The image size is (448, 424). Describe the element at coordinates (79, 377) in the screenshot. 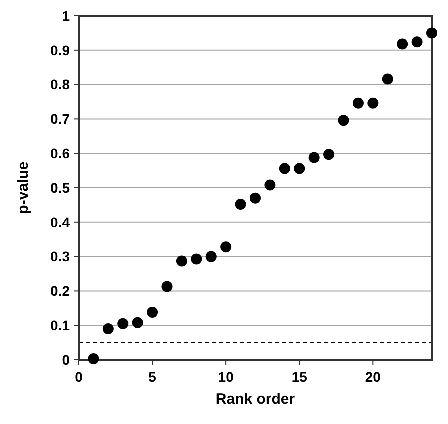

I see `x-tick-label: 0` at that location.